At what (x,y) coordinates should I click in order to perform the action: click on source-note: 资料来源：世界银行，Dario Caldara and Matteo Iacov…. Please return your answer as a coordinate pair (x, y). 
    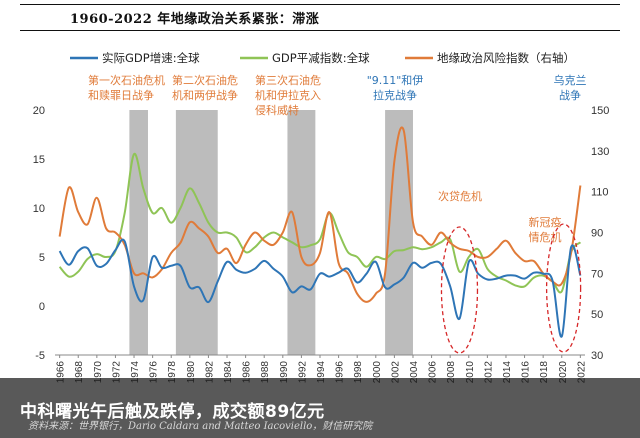
    Looking at the image, I should click on (200, 426).